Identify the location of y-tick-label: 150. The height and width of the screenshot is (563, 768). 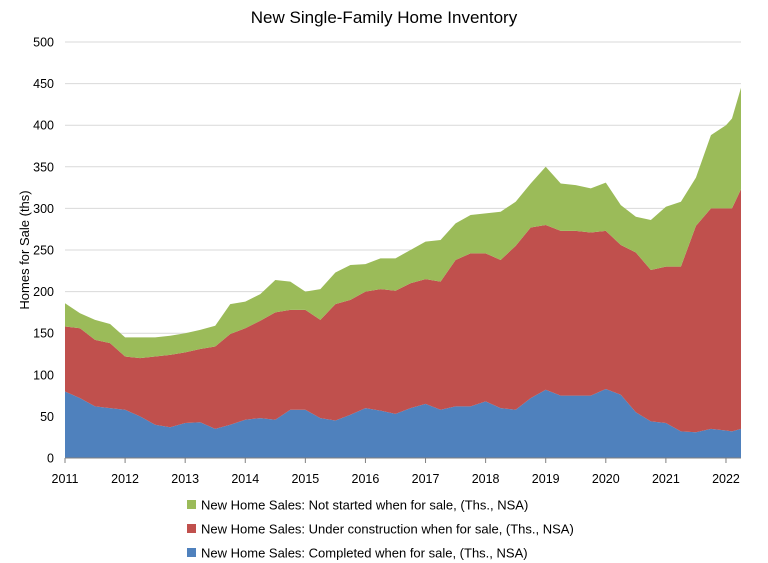
(43, 334).